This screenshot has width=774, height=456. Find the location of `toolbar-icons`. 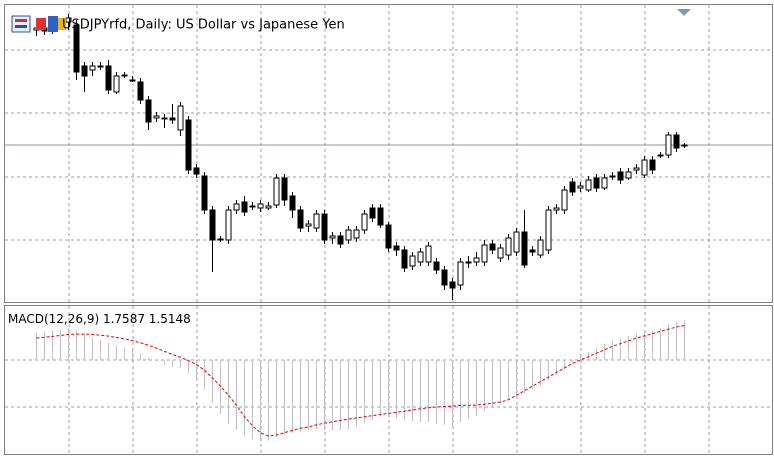

toolbar-icons is located at coordinates (38, 24).